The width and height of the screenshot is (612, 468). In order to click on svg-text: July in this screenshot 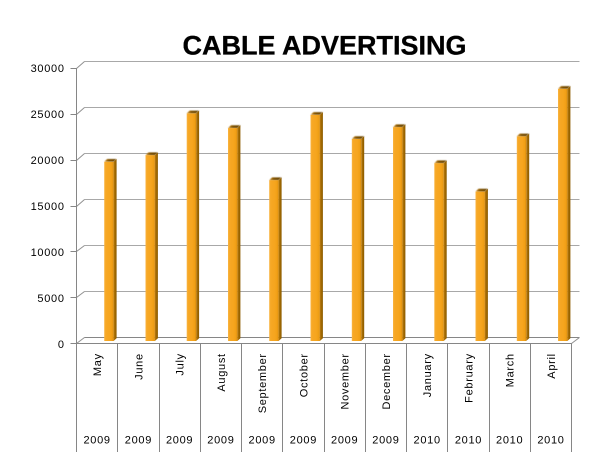, I will do `click(181, 364)`.